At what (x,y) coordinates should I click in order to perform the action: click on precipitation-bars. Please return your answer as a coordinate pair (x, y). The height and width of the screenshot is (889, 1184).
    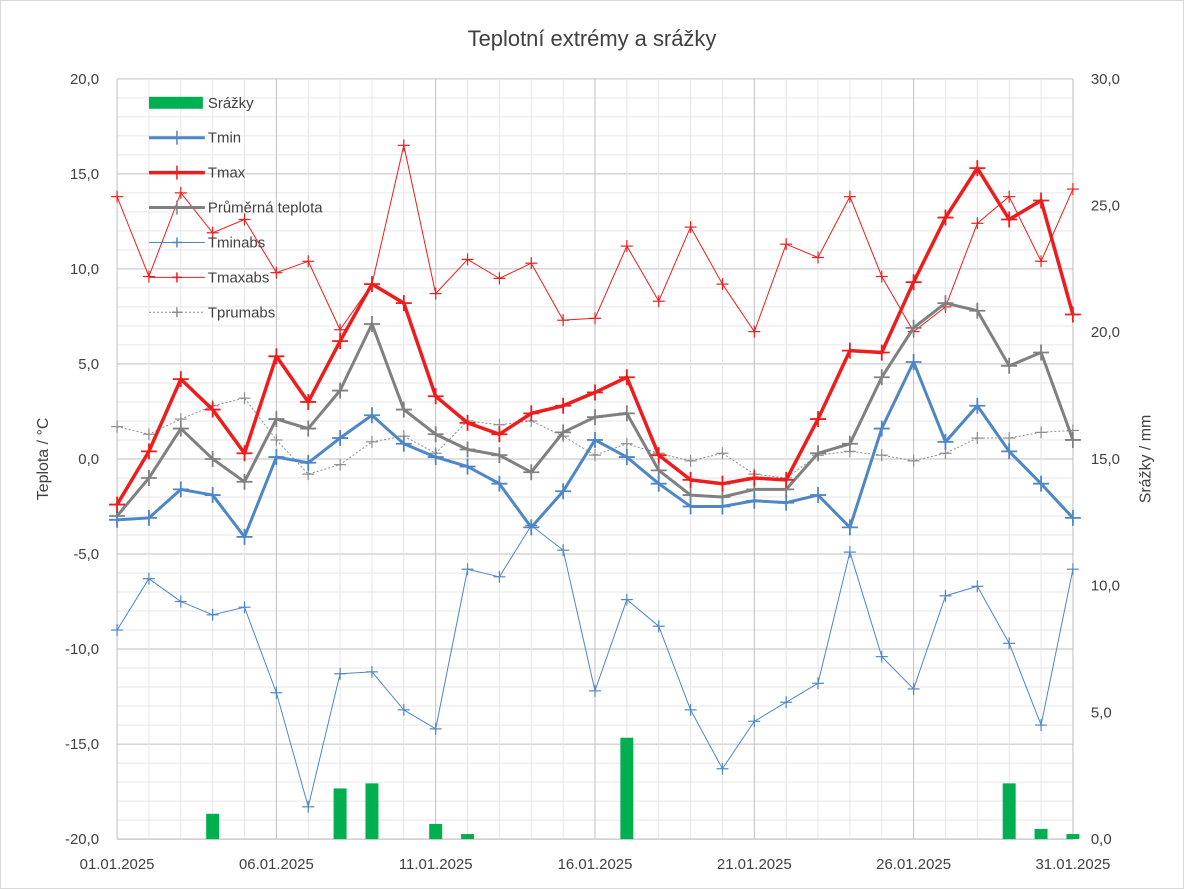
    Looking at the image, I should click on (643, 788).